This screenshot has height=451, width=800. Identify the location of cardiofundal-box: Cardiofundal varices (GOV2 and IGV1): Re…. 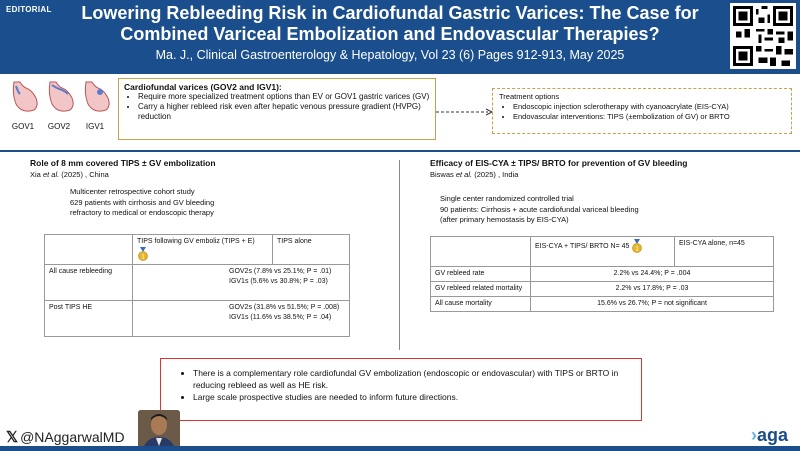
(277, 109).